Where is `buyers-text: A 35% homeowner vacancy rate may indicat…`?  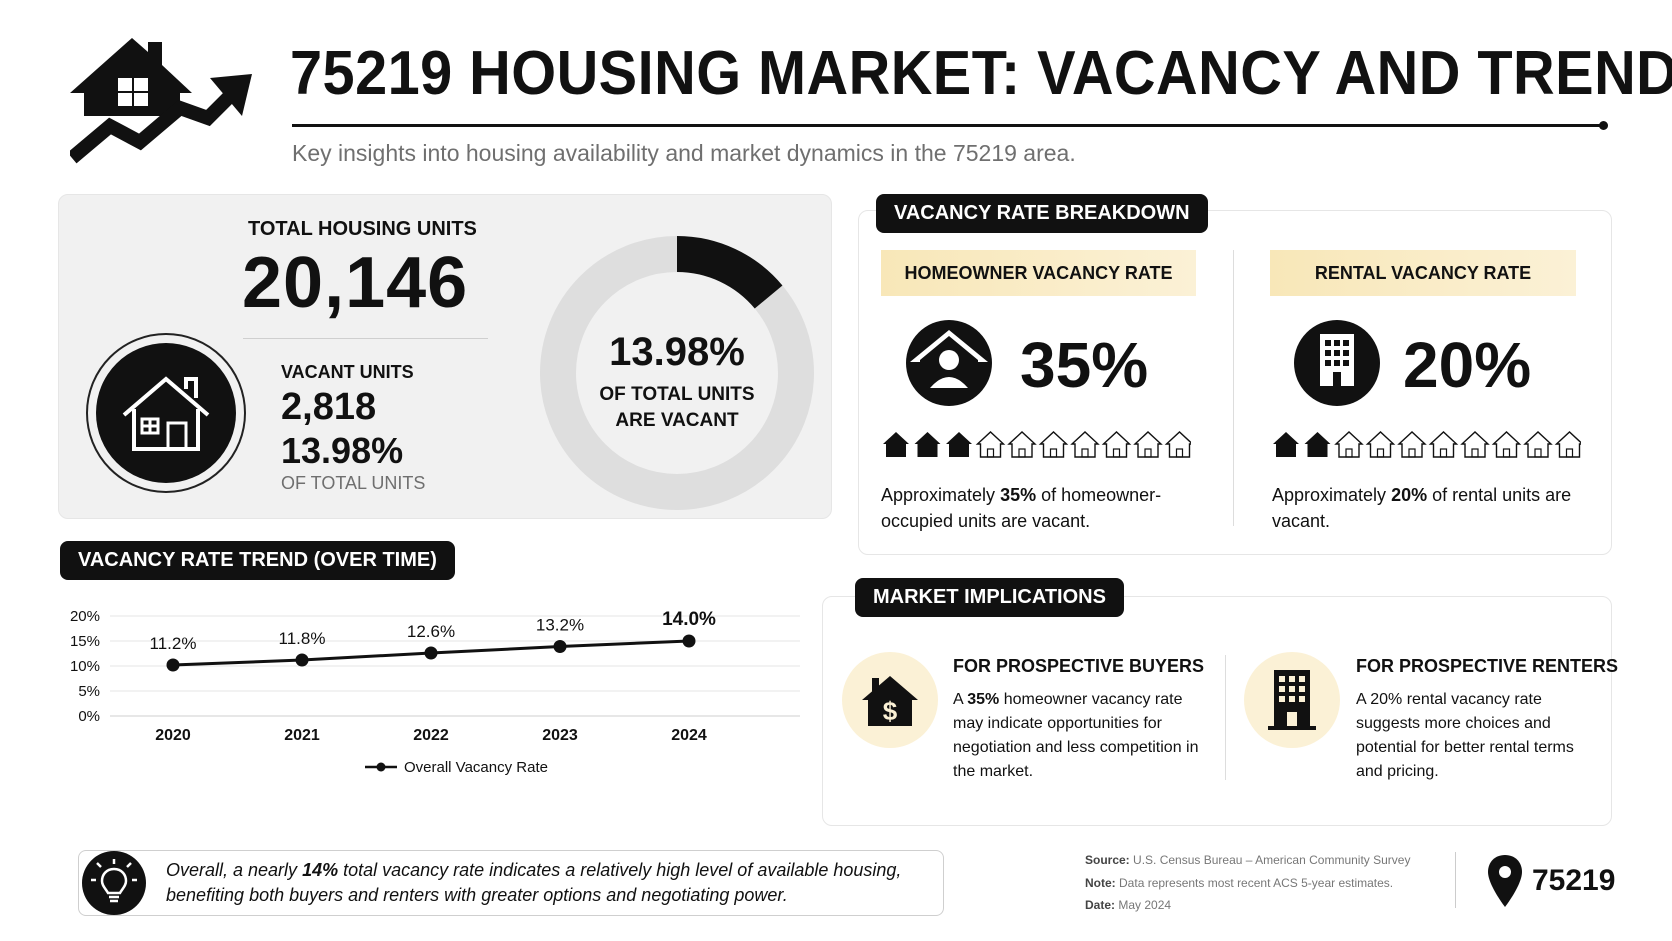 buyers-text: A 35% homeowner vacancy rate may indicat… is located at coordinates (1076, 735).